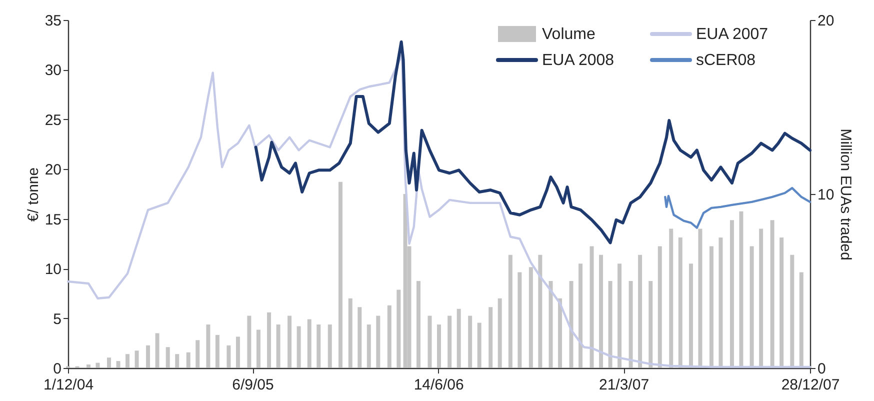 The width and height of the screenshot is (874, 401). Describe the element at coordinates (68, 385) in the screenshot. I see `x-tick-label: 1/12/04` at that location.